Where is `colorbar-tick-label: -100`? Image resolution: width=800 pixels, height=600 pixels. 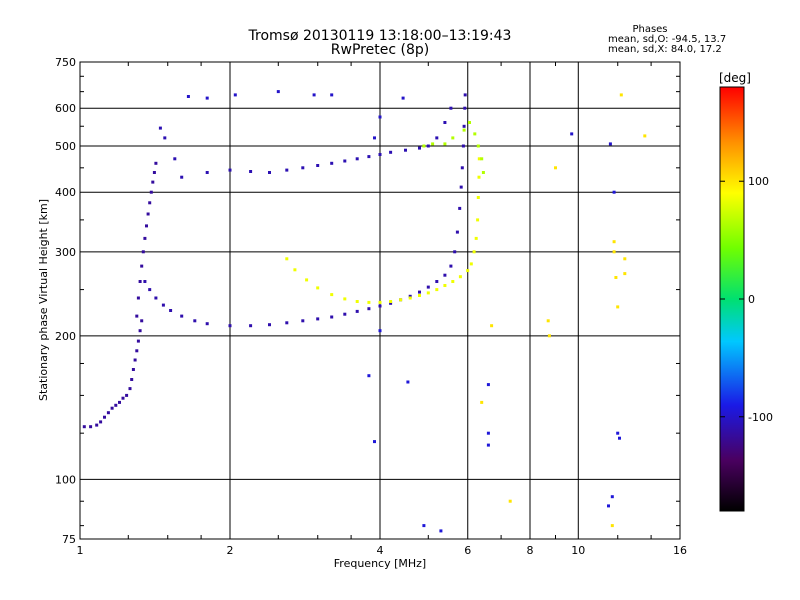
colorbar-tick-label: -100 is located at coordinates (760, 417).